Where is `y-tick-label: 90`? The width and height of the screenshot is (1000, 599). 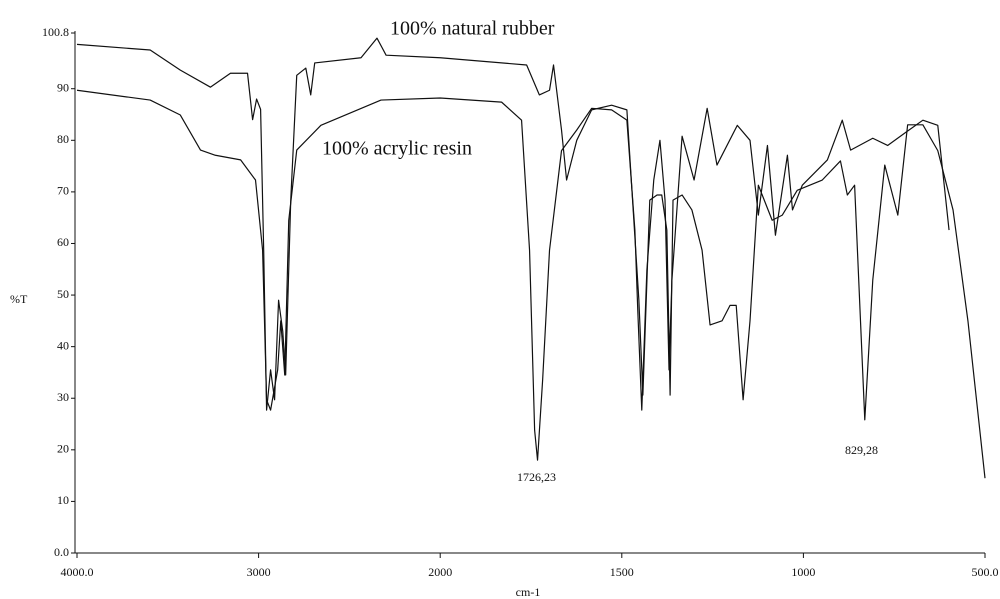
y-tick-label: 90 is located at coordinates (63, 87).